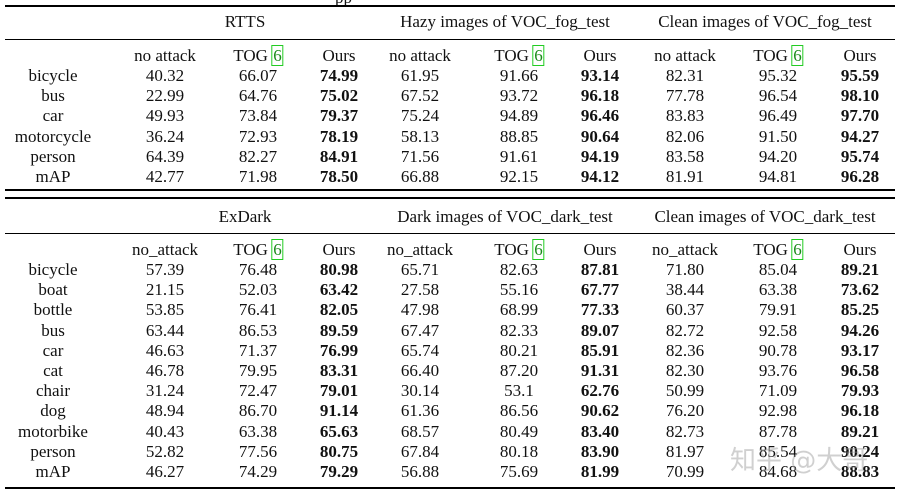 Image resolution: width=901 pixels, height=496 pixels. What do you see at coordinates (519, 431) in the screenshot?
I see `table-cell: 80.49` at bounding box center [519, 431].